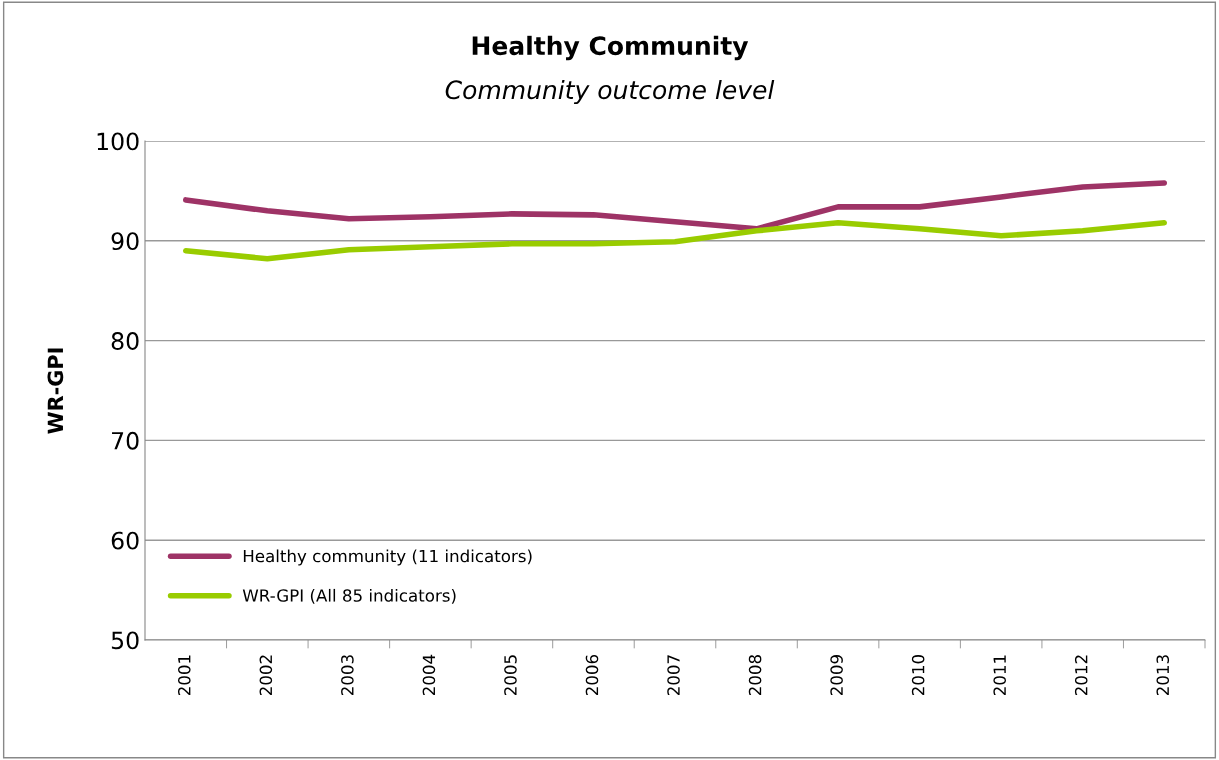 The height and width of the screenshot is (760, 1219). What do you see at coordinates (610, 92) in the screenshot?
I see `chart-subtitle: Community outcome level` at bounding box center [610, 92].